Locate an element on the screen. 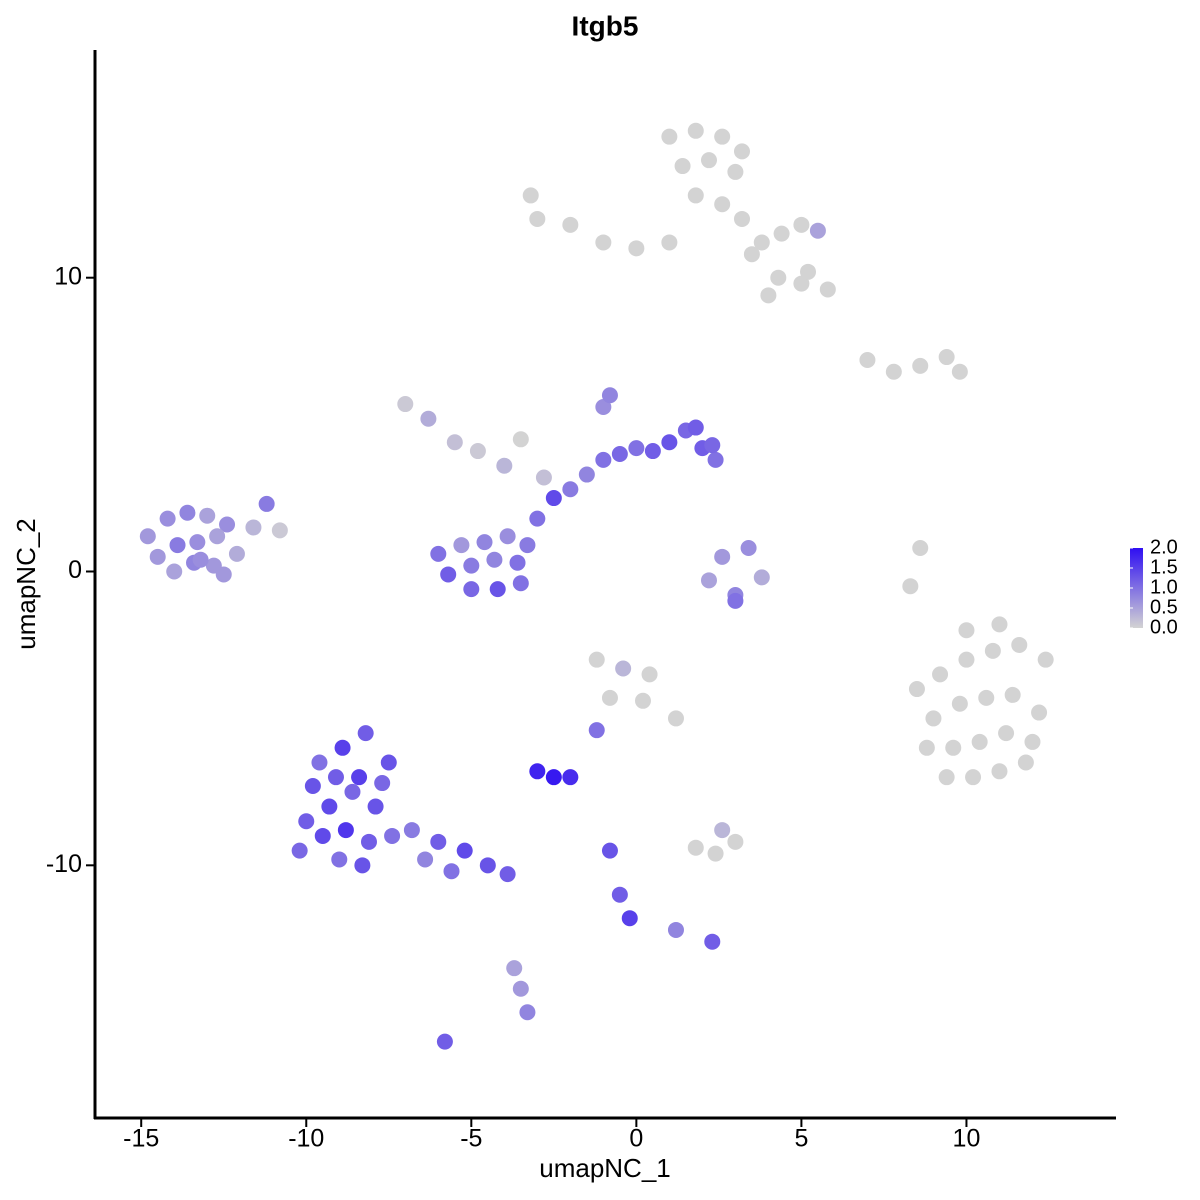 This screenshot has height=1200, width=1200. x-axis-label: umapNC_1 is located at coordinates (605, 1168).